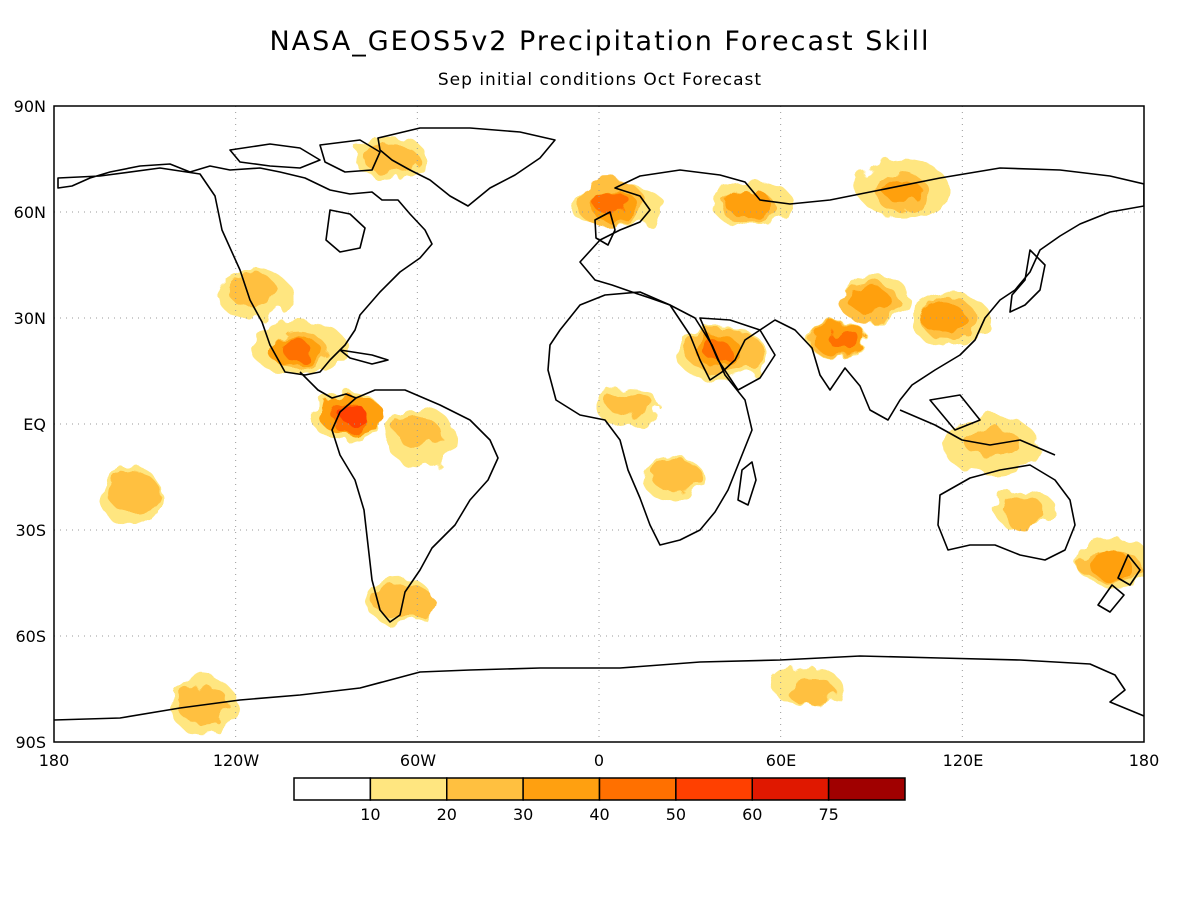 This screenshot has width=1200, height=900. What do you see at coordinates (34, 424) in the screenshot?
I see `lat-label-eq: EQ` at bounding box center [34, 424].